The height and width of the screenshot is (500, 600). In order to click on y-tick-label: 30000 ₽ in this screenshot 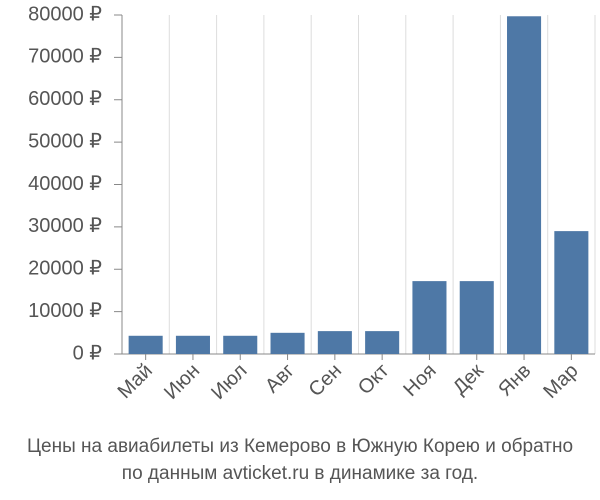, I will do `click(65, 226)`.